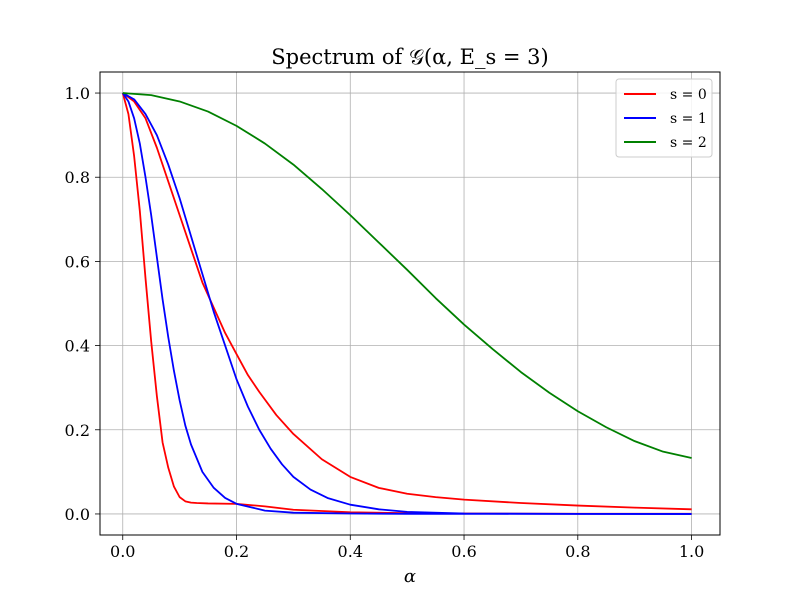 This screenshot has width=800, height=600. Describe the element at coordinates (77, 514) in the screenshot. I see `y-tick-label: 0.0` at that location.